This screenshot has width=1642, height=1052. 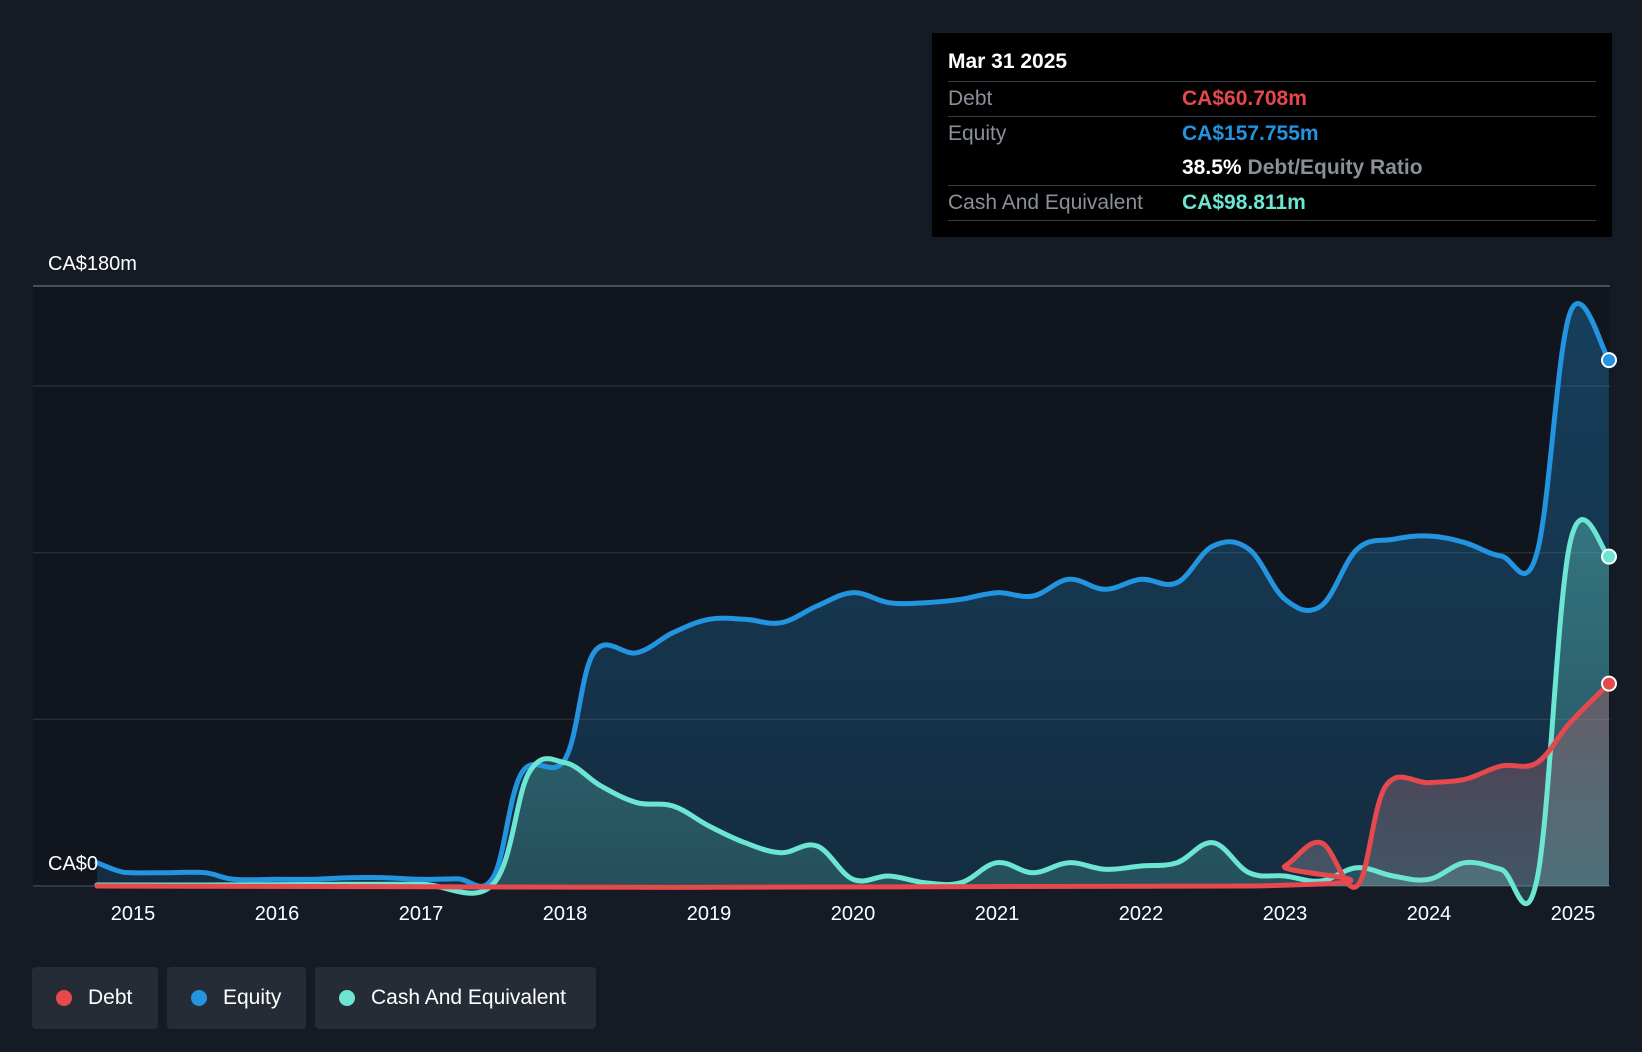 I want to click on debt-end-point, so click(x=1609, y=683).